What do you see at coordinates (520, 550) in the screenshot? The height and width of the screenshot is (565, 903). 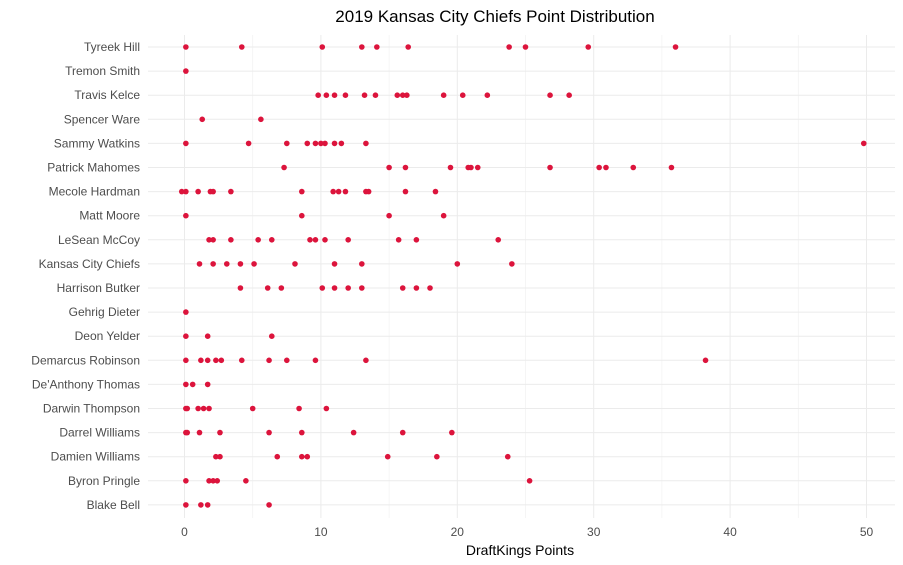 I see `x-axis-label: DraftKings Points` at bounding box center [520, 550].